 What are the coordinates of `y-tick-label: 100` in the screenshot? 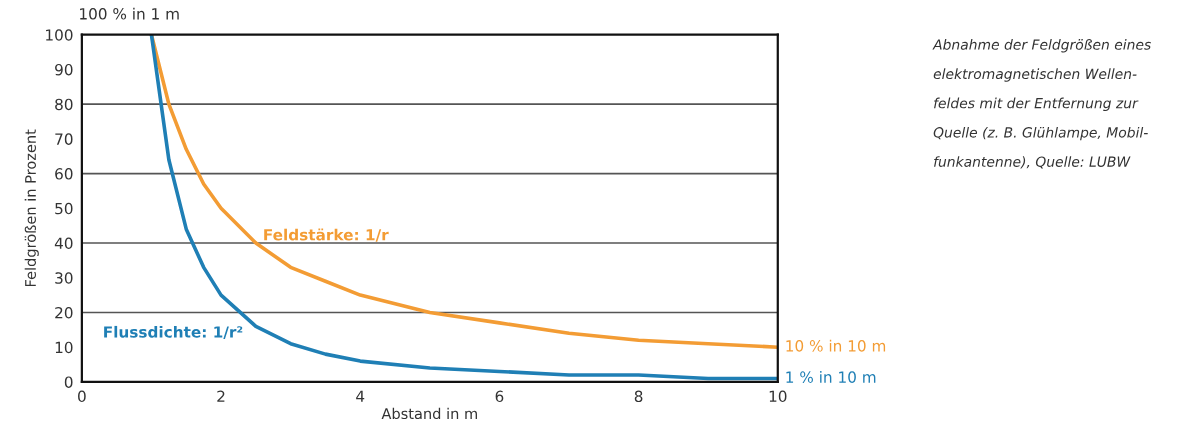 It's located at (59, 35).